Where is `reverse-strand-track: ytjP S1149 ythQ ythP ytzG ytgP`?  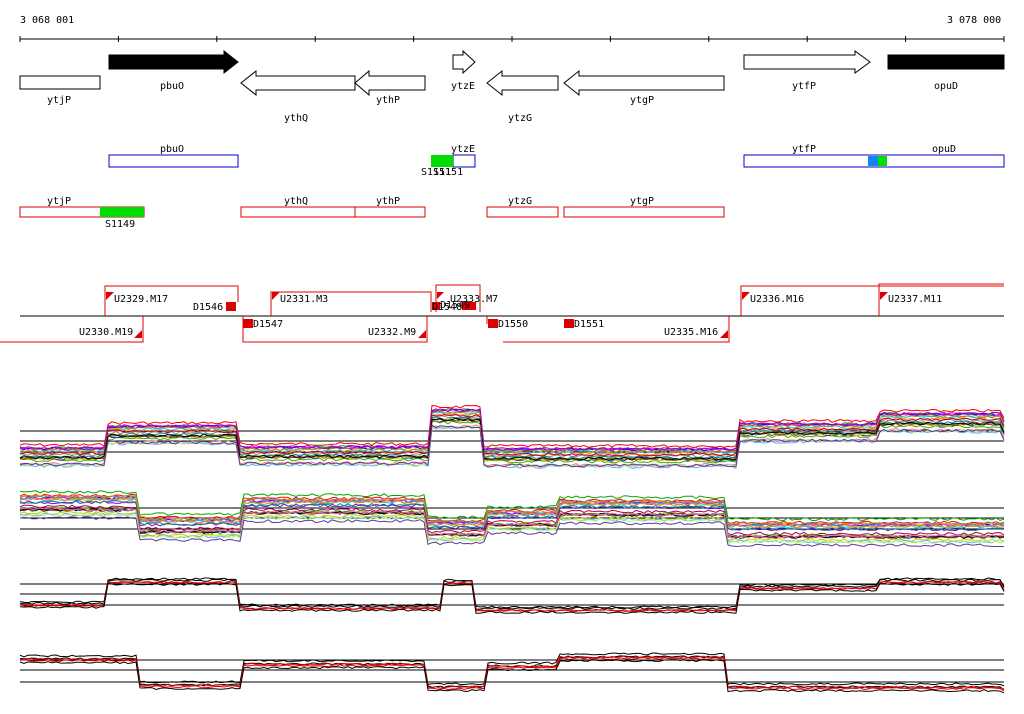 reverse-strand-track: ytjP S1149 ythQ ythP ytzG ytgP is located at coordinates (372, 213).